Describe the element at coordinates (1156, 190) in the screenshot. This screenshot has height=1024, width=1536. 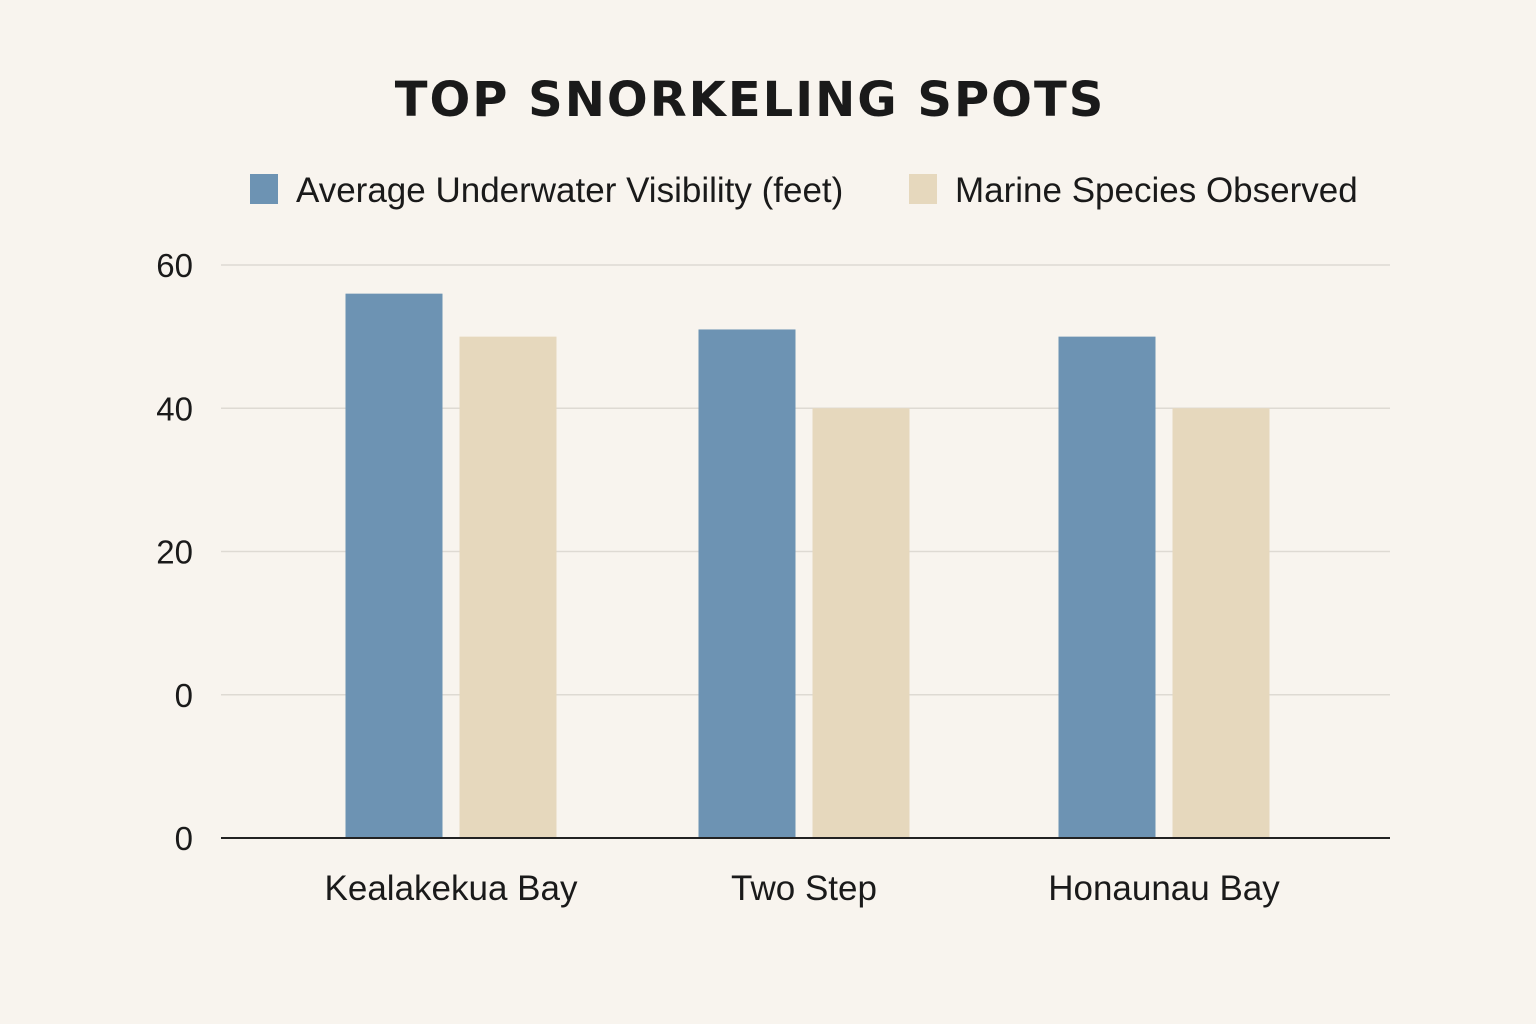
I see `legend-label-species: Marine Species Observed` at that location.